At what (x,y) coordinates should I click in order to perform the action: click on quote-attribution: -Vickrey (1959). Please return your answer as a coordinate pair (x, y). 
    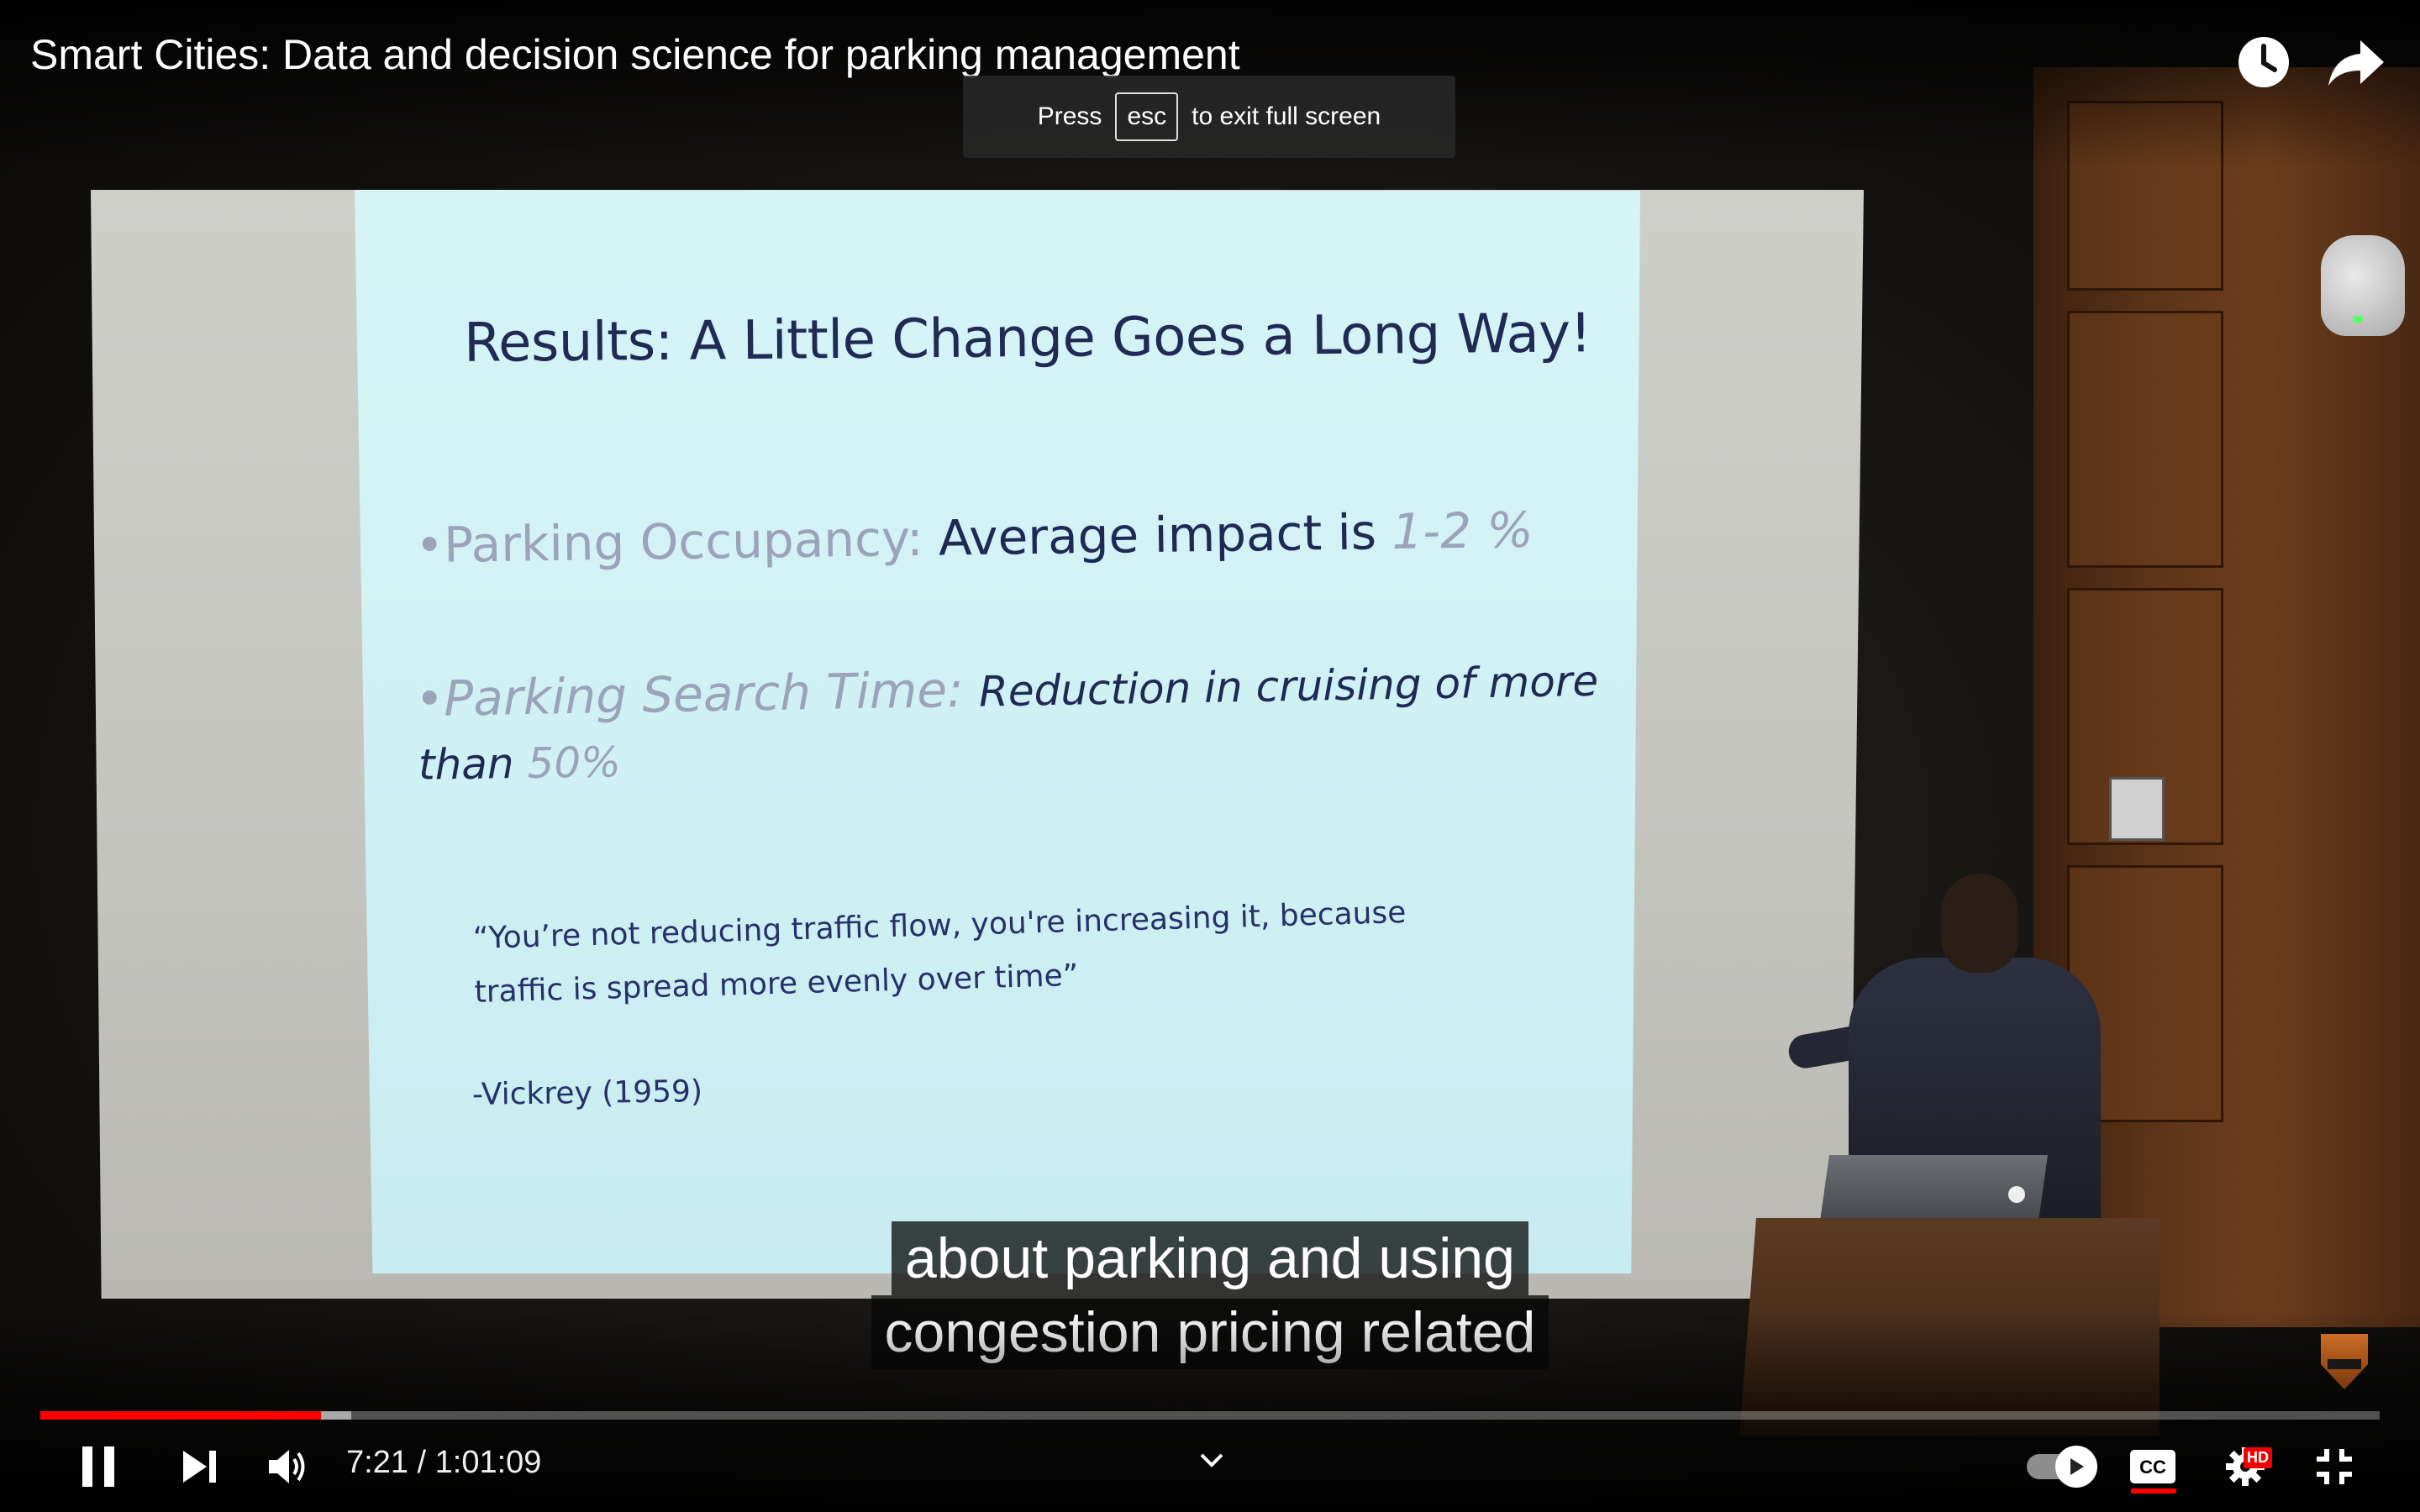
    Looking at the image, I should click on (587, 1093).